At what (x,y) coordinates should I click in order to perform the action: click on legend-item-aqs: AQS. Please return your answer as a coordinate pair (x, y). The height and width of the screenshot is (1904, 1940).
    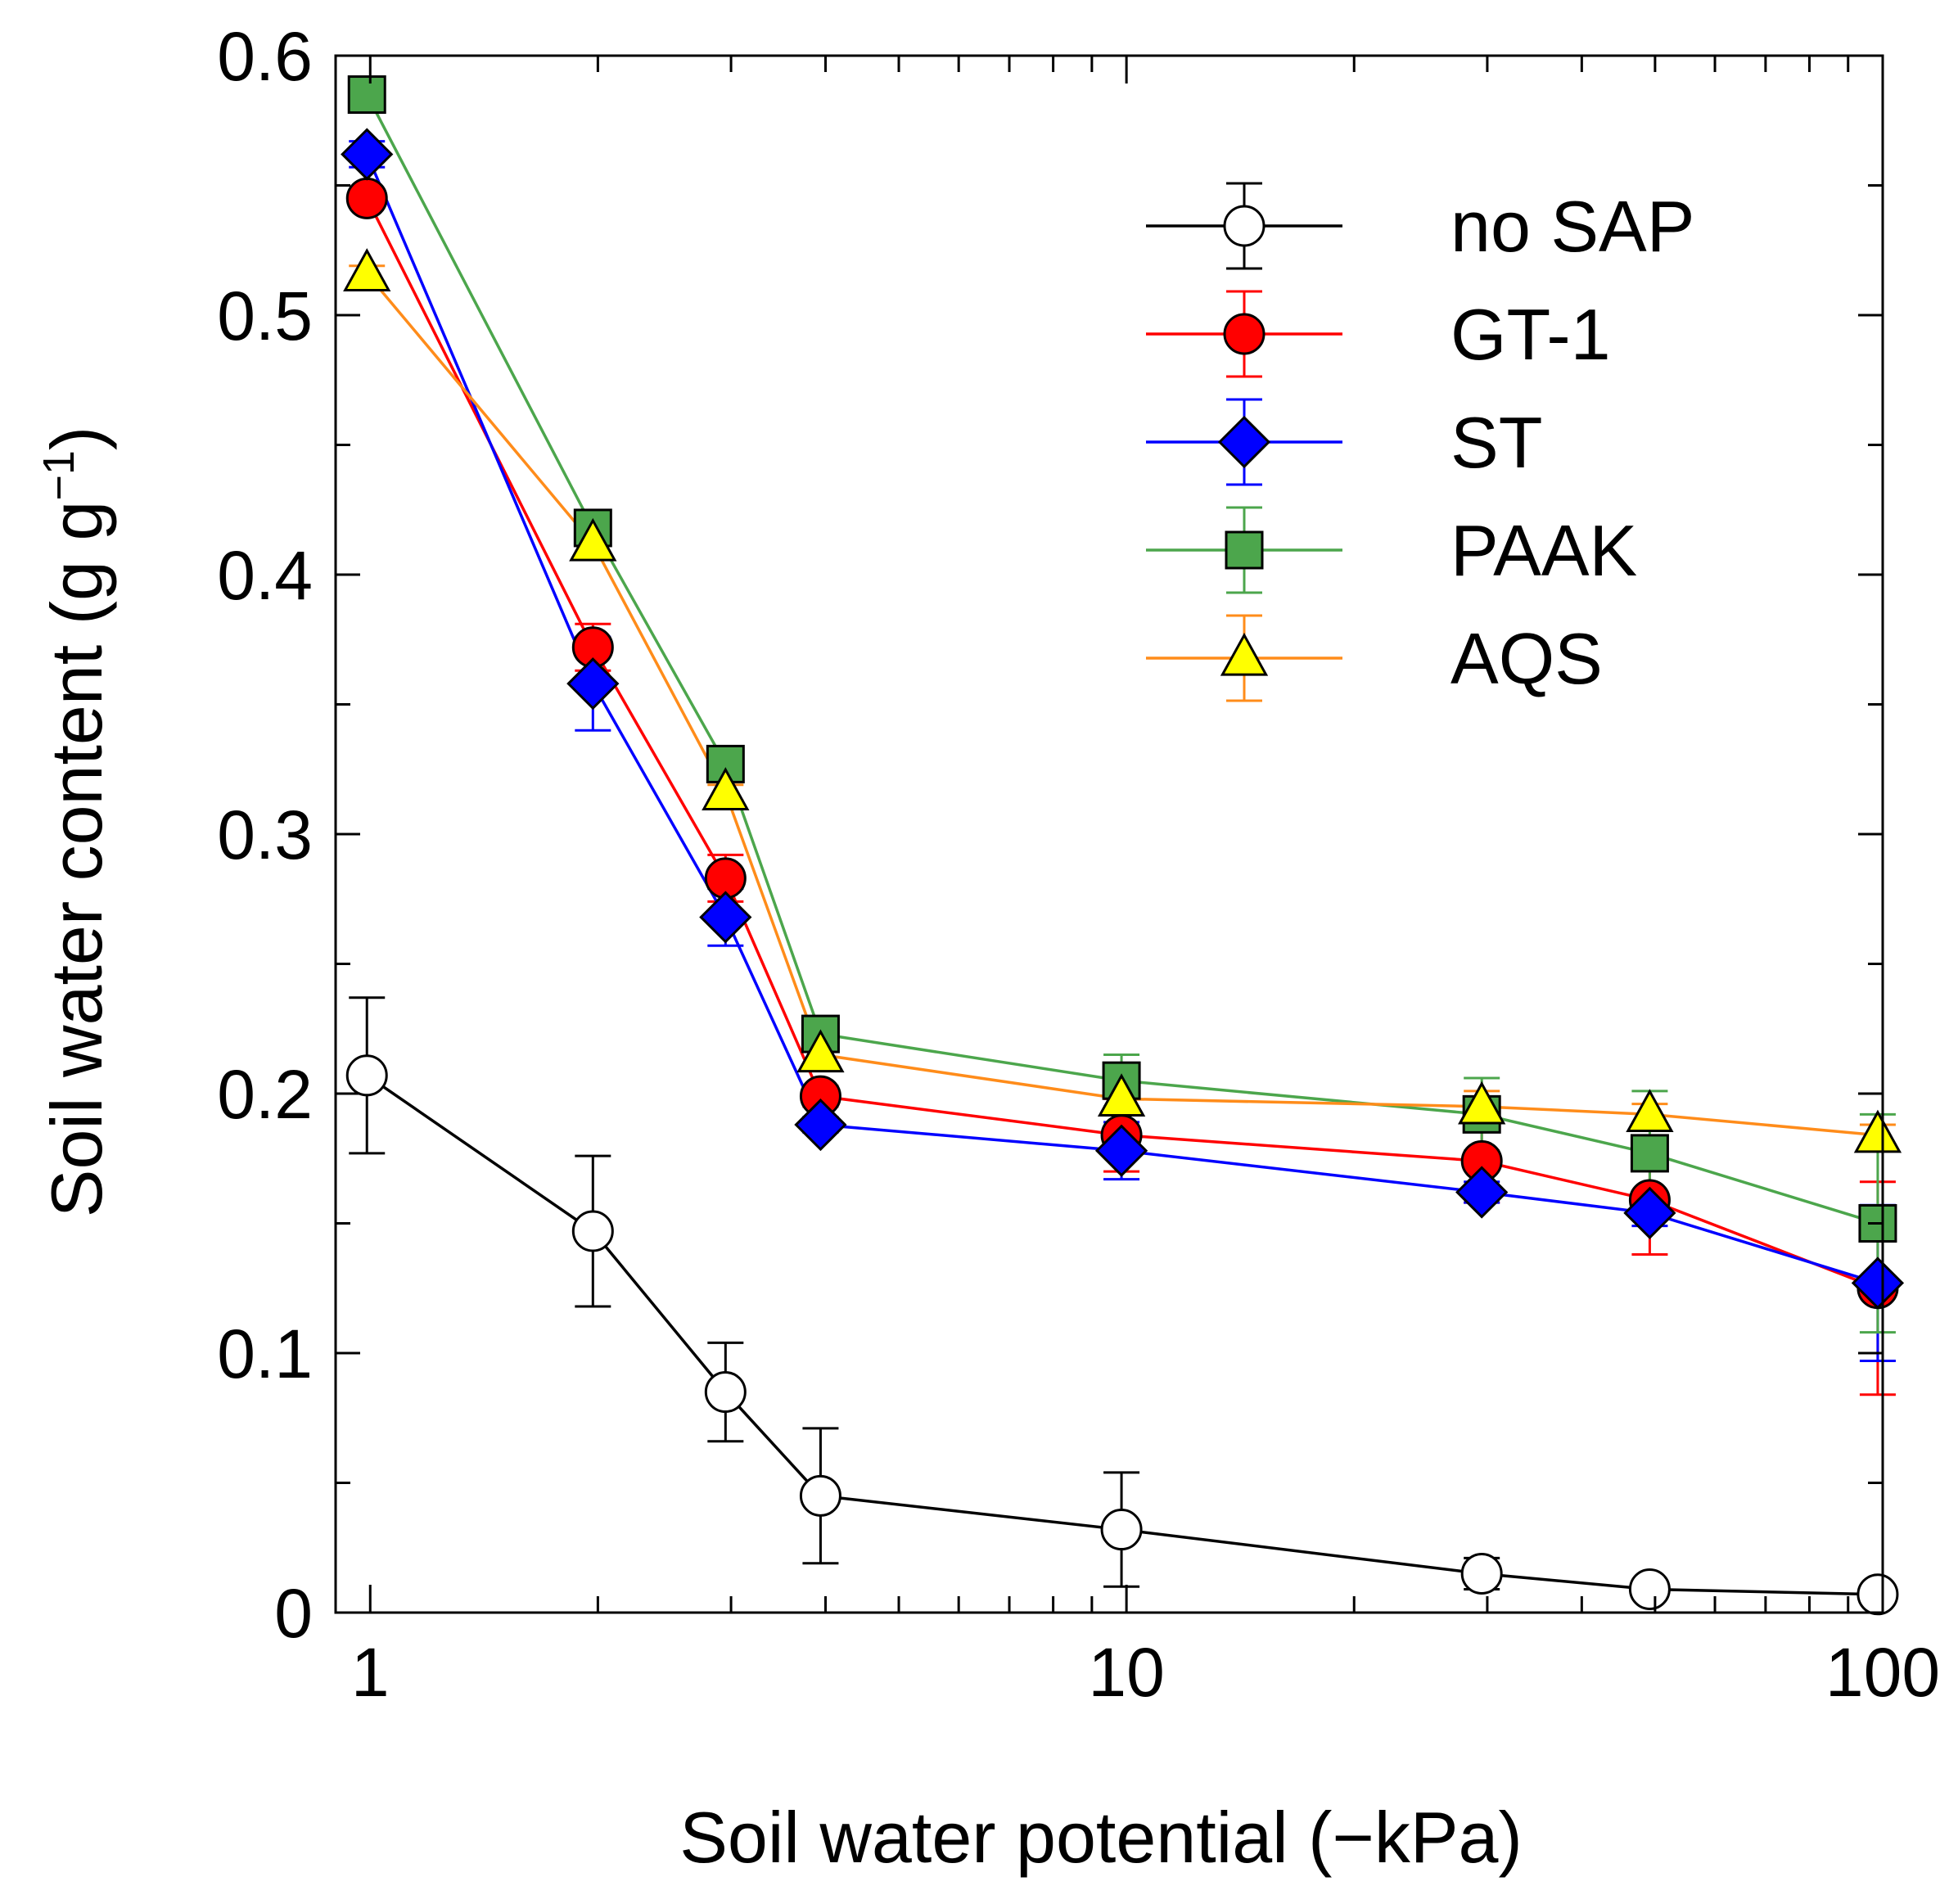
    Looking at the image, I should click on (1374, 658).